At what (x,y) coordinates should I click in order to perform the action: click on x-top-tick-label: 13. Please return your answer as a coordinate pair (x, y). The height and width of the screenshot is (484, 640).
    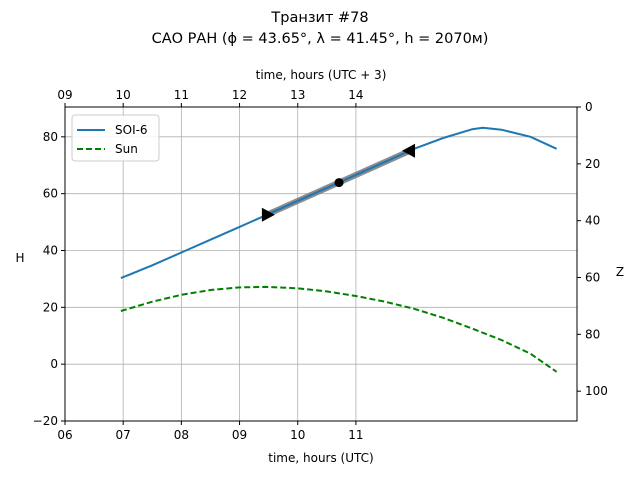
    Looking at the image, I should click on (297, 95).